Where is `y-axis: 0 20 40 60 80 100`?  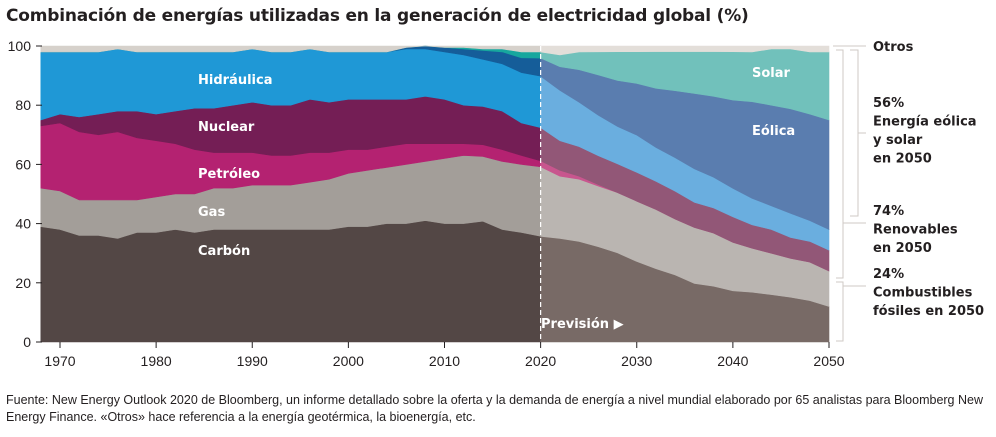
y-axis: 0 20 40 60 80 100 is located at coordinates (25, 194).